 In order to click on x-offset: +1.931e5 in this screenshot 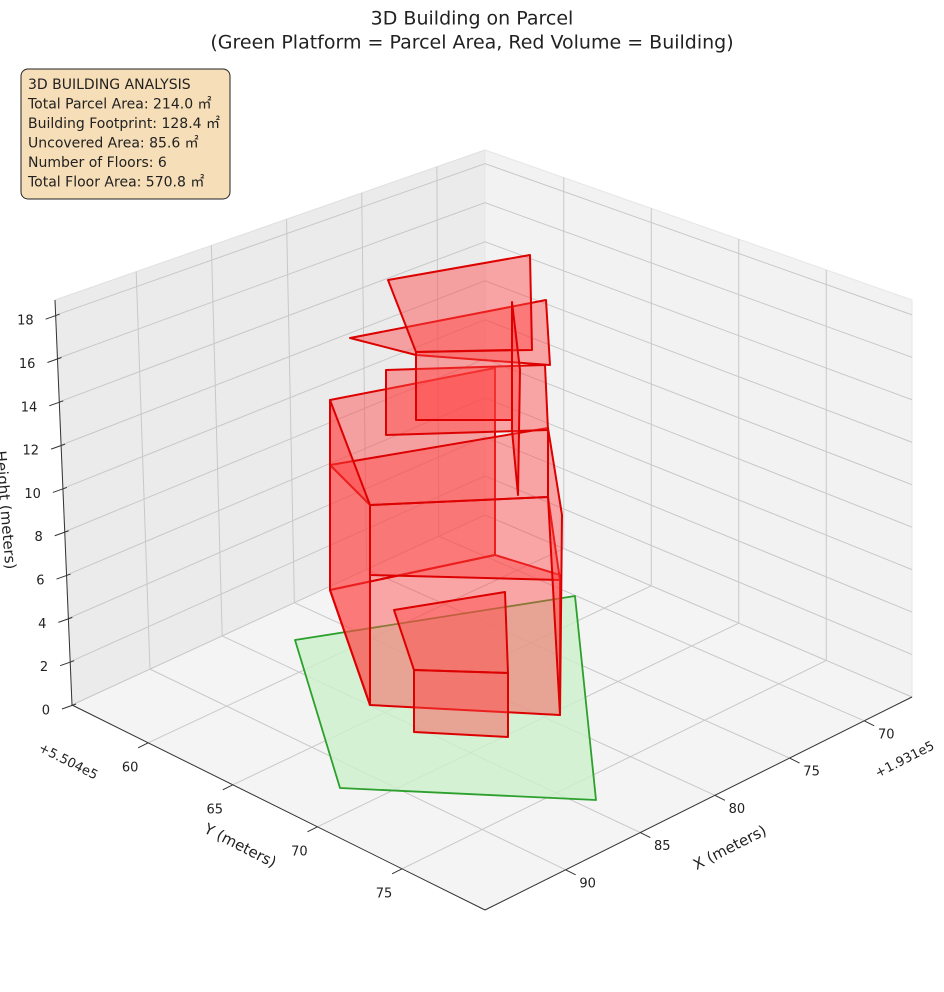, I will do `click(905, 760)`.